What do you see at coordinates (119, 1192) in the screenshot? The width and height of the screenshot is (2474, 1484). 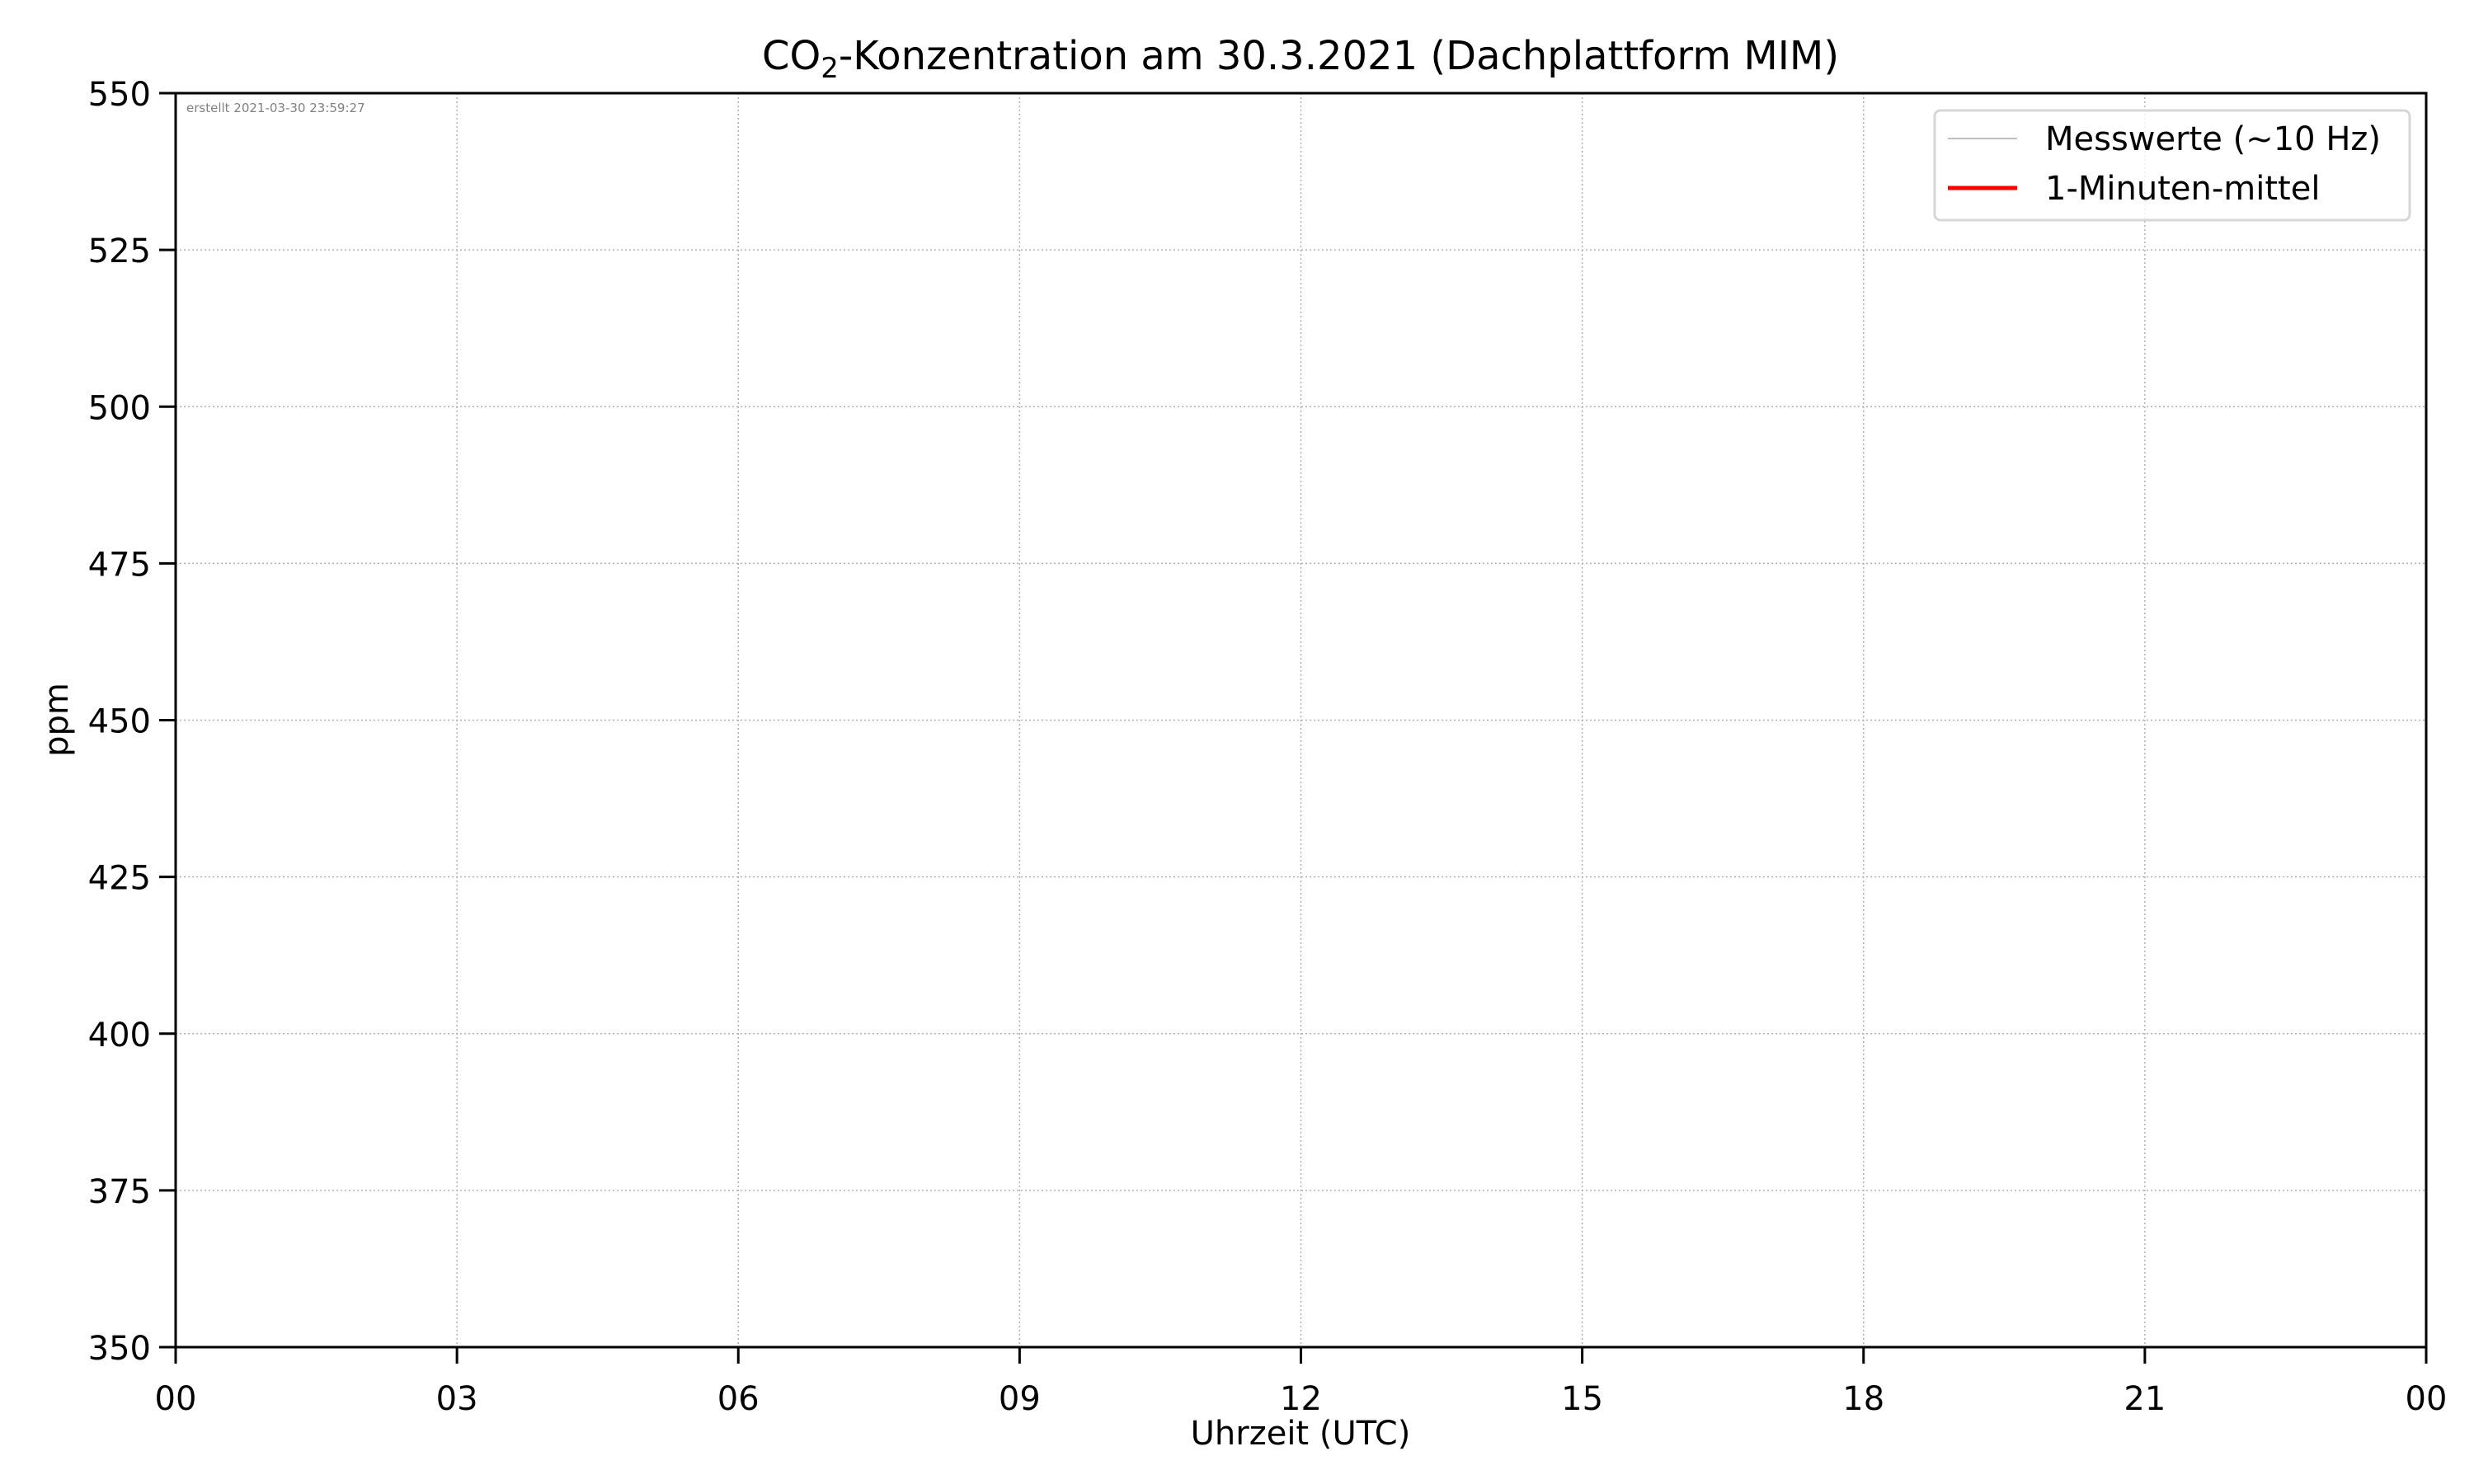 I see `y-tick-label: 375` at bounding box center [119, 1192].